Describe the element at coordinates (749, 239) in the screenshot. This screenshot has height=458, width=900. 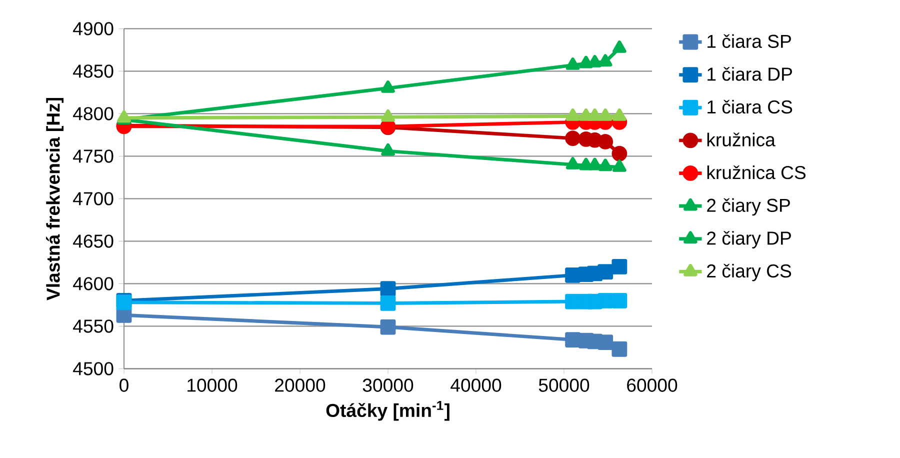
I see `legend-label: 2 čiary DP` at that location.